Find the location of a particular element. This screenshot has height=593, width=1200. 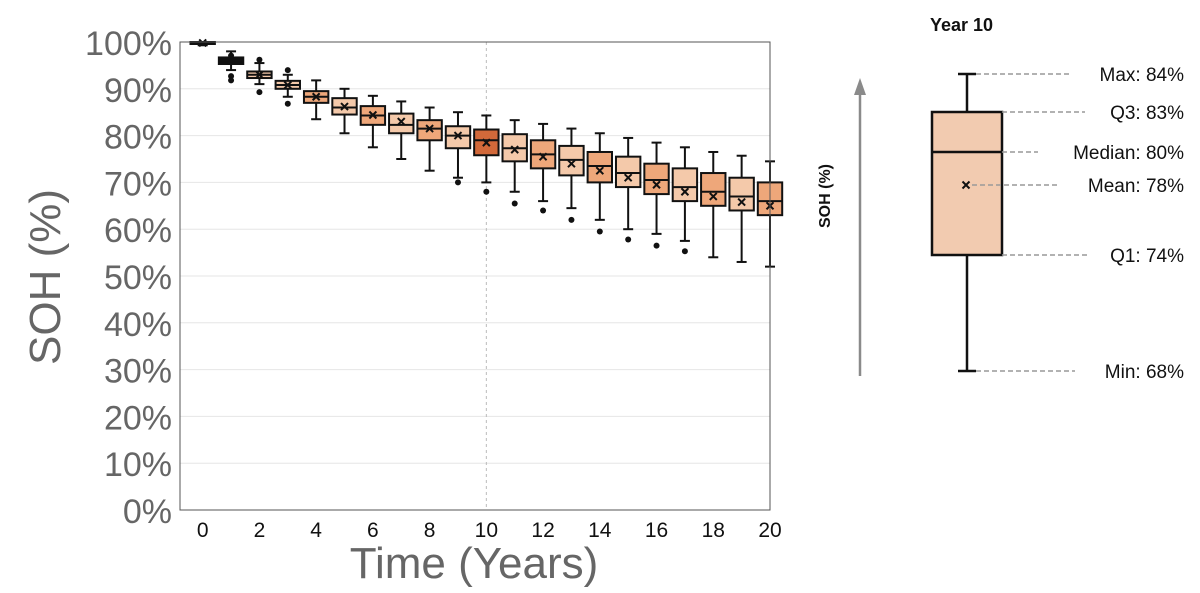

x-tick-labels: 0 2 4 6 8 10 12 14 16 18 20 is located at coordinates (489, 530).